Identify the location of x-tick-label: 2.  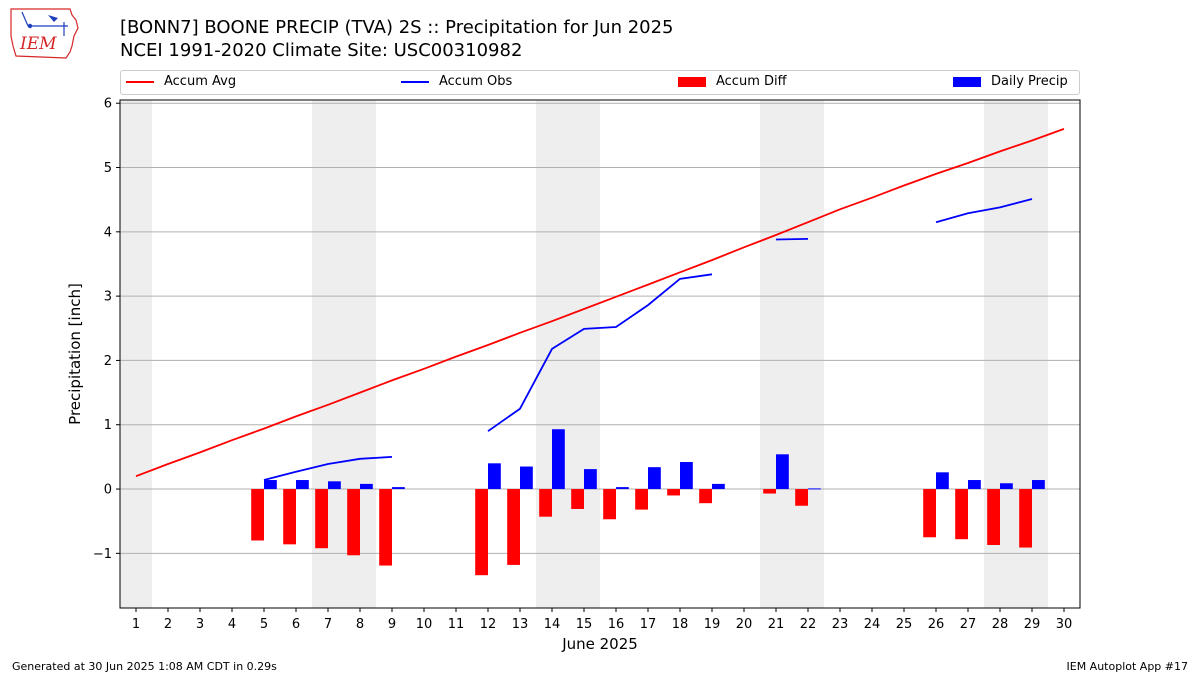
(168, 624).